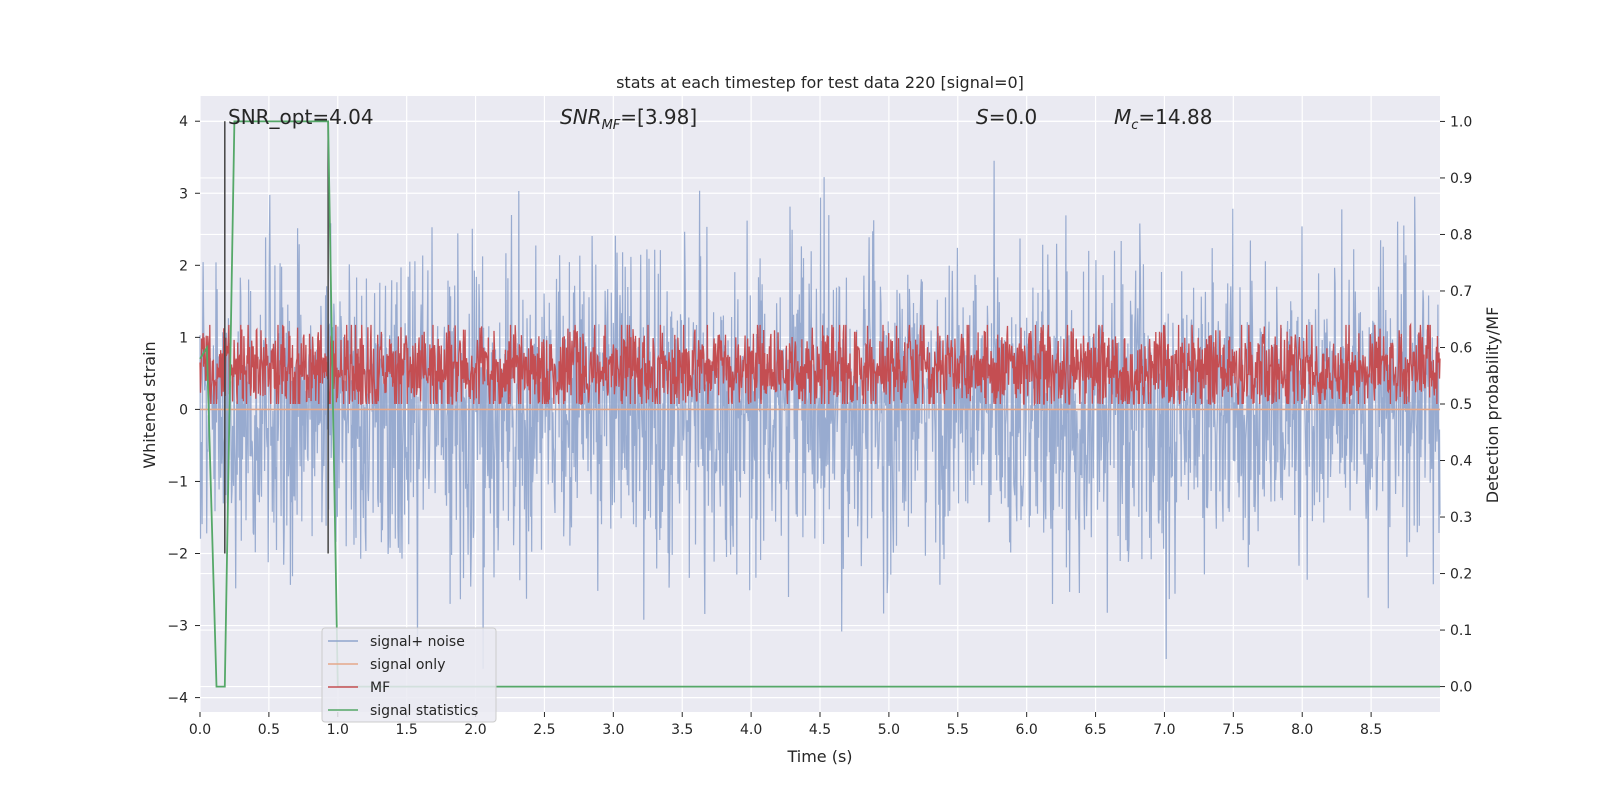 The height and width of the screenshot is (800, 1600). I want to click on y-left-tick-label: −2, so click(177, 554).